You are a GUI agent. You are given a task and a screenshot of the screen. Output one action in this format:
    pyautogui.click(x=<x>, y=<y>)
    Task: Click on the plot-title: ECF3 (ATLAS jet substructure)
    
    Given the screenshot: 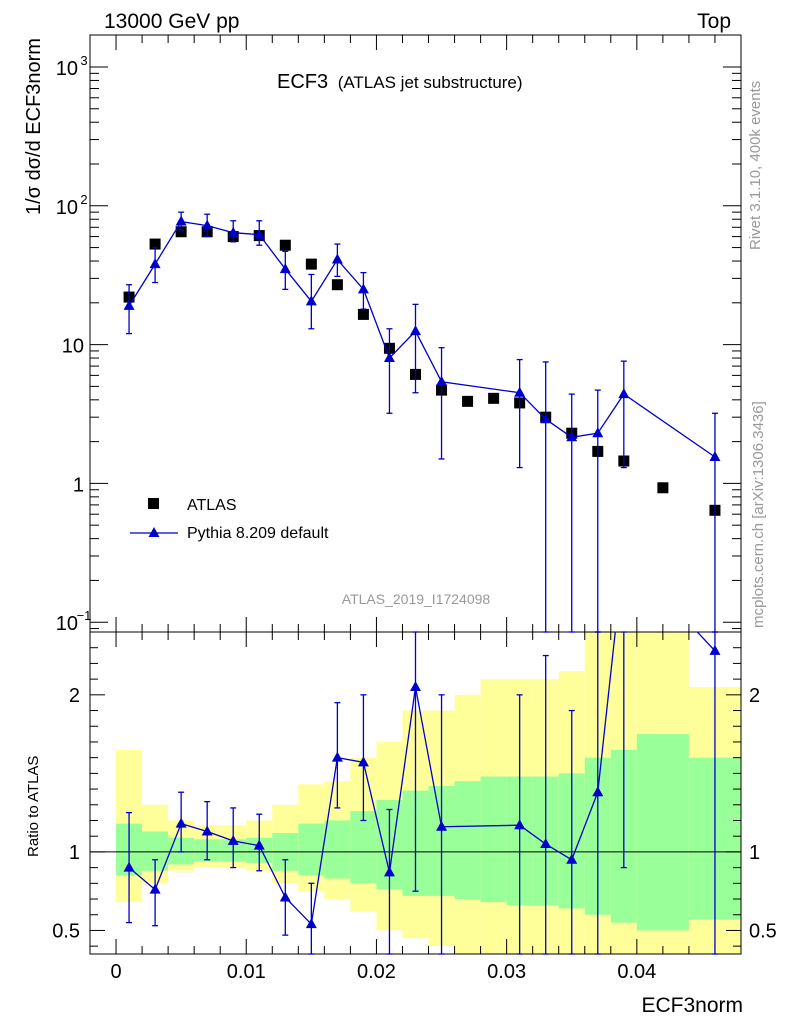 What is the action you would take?
    pyautogui.click(x=400, y=82)
    